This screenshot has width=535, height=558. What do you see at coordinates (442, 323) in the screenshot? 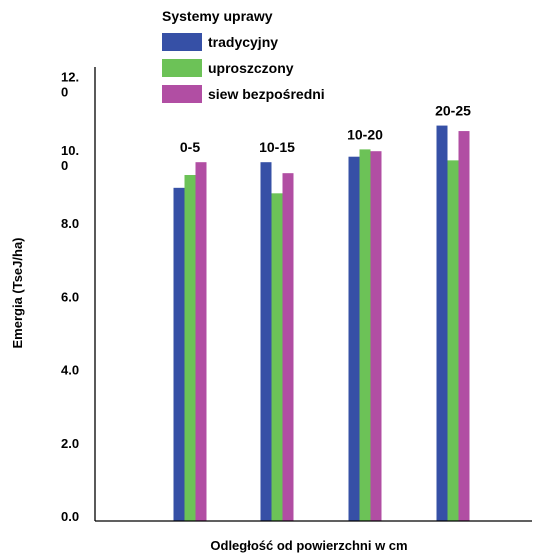
I see `bar-20-25-tradycyjny` at bounding box center [442, 323].